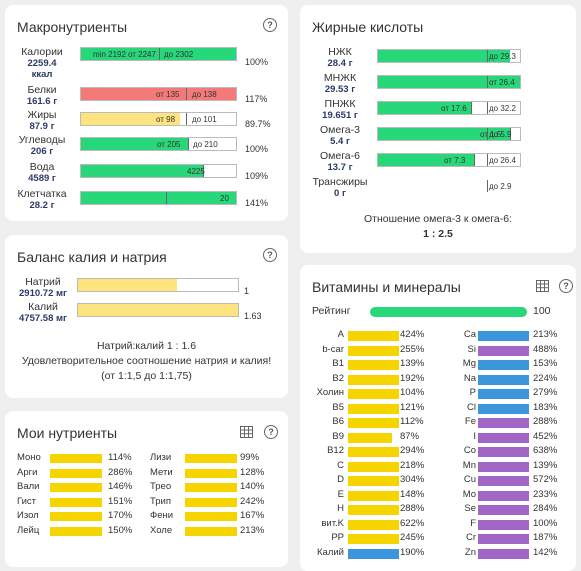 The image size is (581, 571). I want to click on vitamin-name: Калий, so click(330, 552).